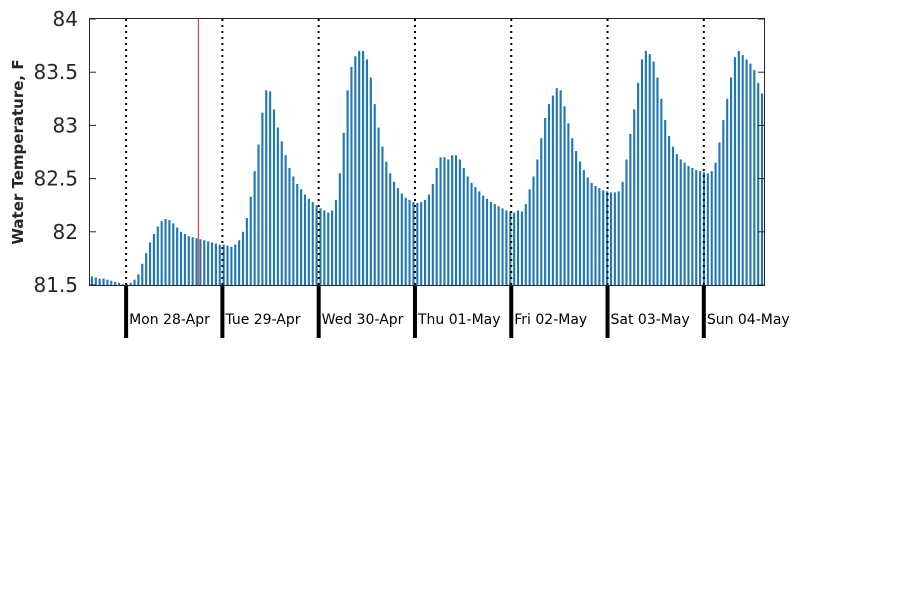  What do you see at coordinates (18, 151) in the screenshot?
I see `y-axis-label: Water Temperature, F` at bounding box center [18, 151].